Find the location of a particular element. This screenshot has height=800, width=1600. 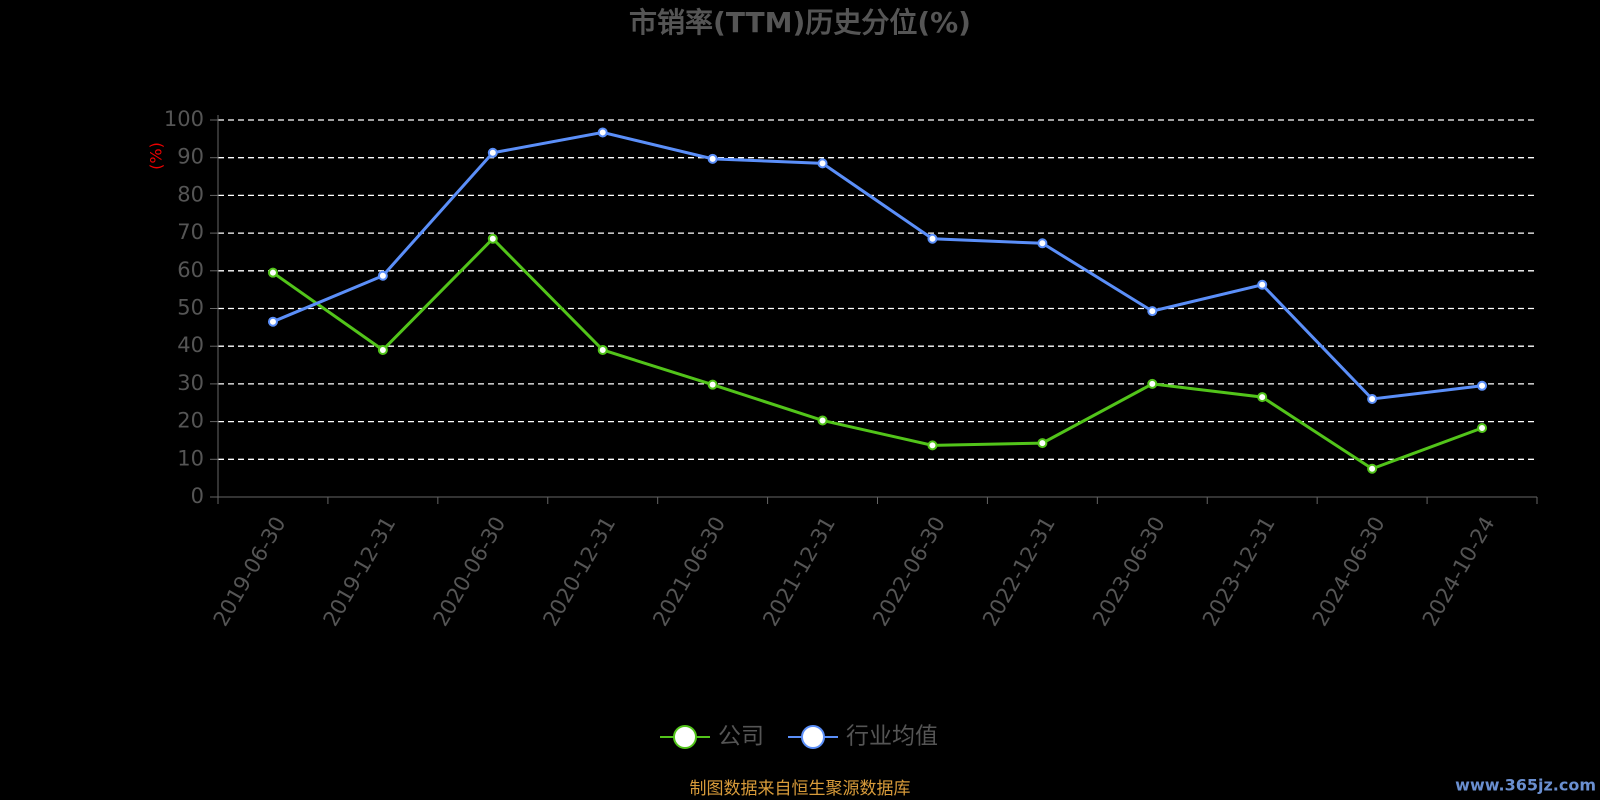

legend-label: 行业均值 is located at coordinates (892, 737).